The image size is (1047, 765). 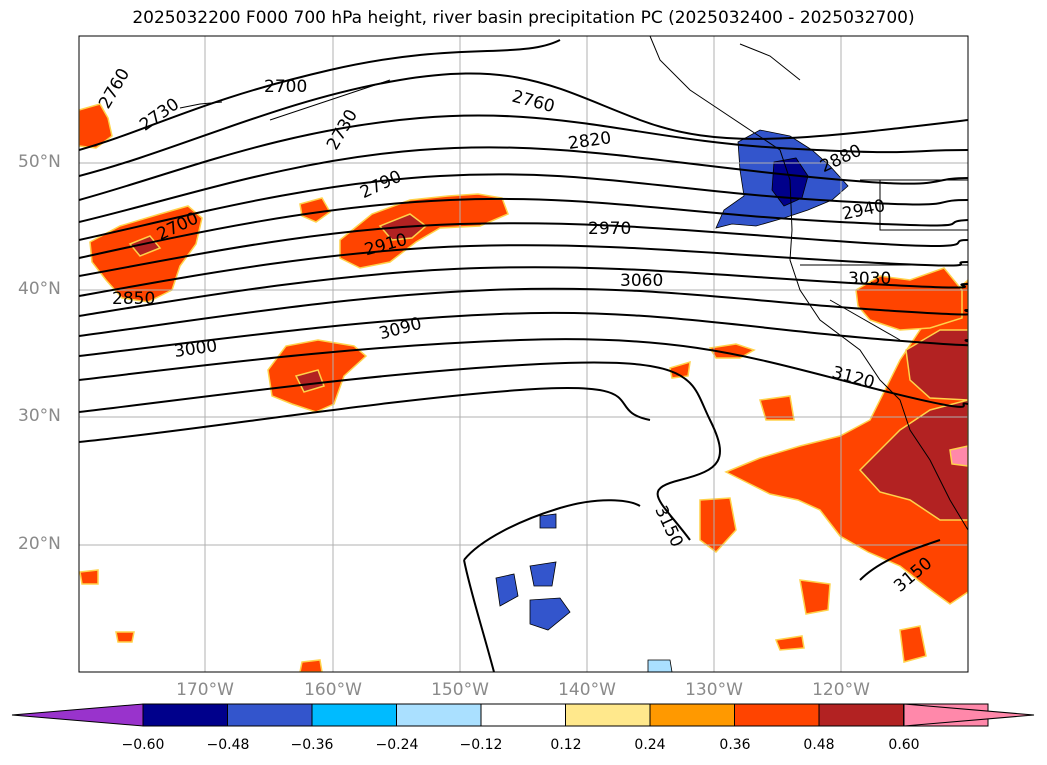 I want to click on colorbar-extend-high, so click(x=969, y=715).